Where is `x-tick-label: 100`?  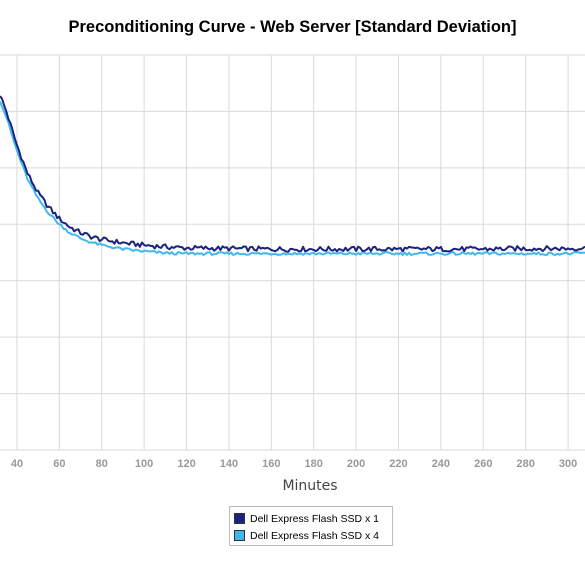 x-tick-label: 100 is located at coordinates (144, 464).